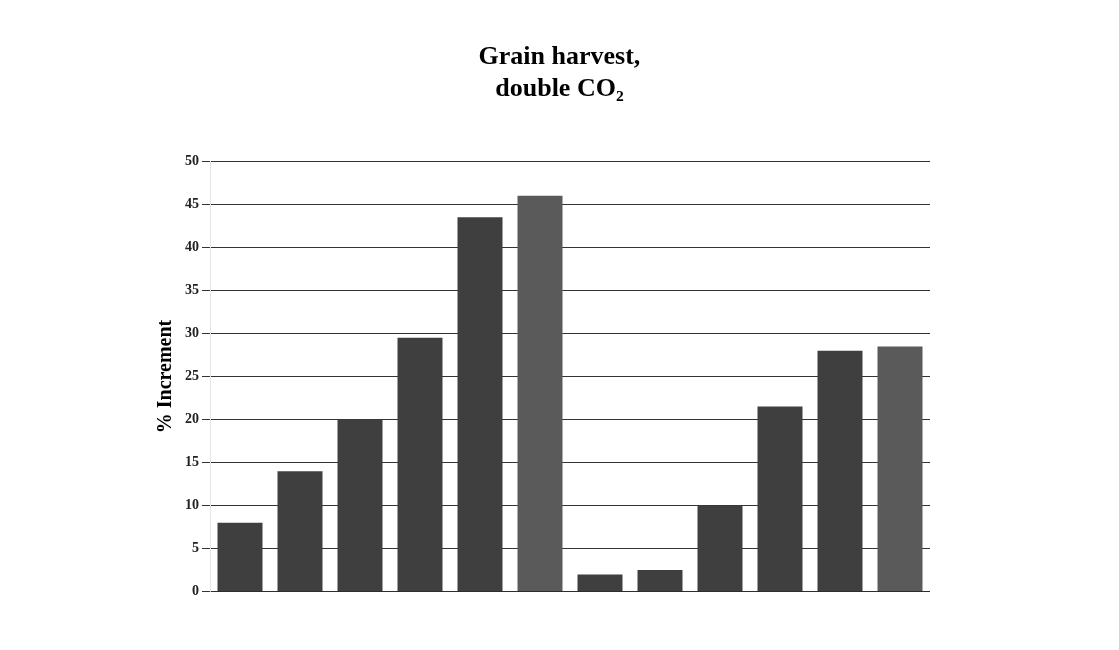  What do you see at coordinates (192, 419) in the screenshot?
I see `y-tick-label: 20` at bounding box center [192, 419].